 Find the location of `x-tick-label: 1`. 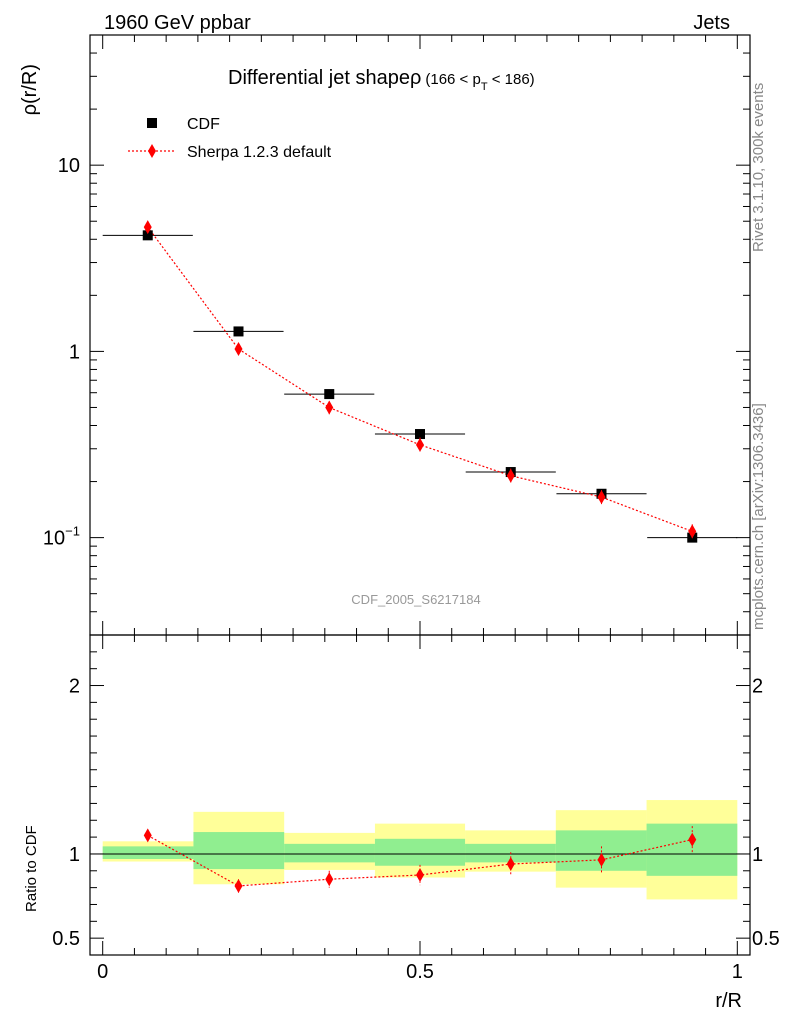

x-tick-label: 1 is located at coordinates (737, 972).